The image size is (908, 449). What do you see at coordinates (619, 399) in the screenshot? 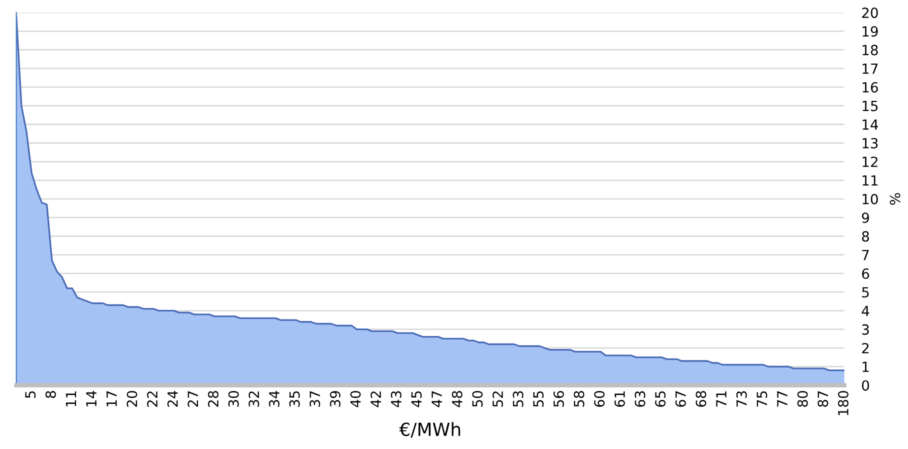
I see `x-tick-label: 61` at bounding box center [619, 399].